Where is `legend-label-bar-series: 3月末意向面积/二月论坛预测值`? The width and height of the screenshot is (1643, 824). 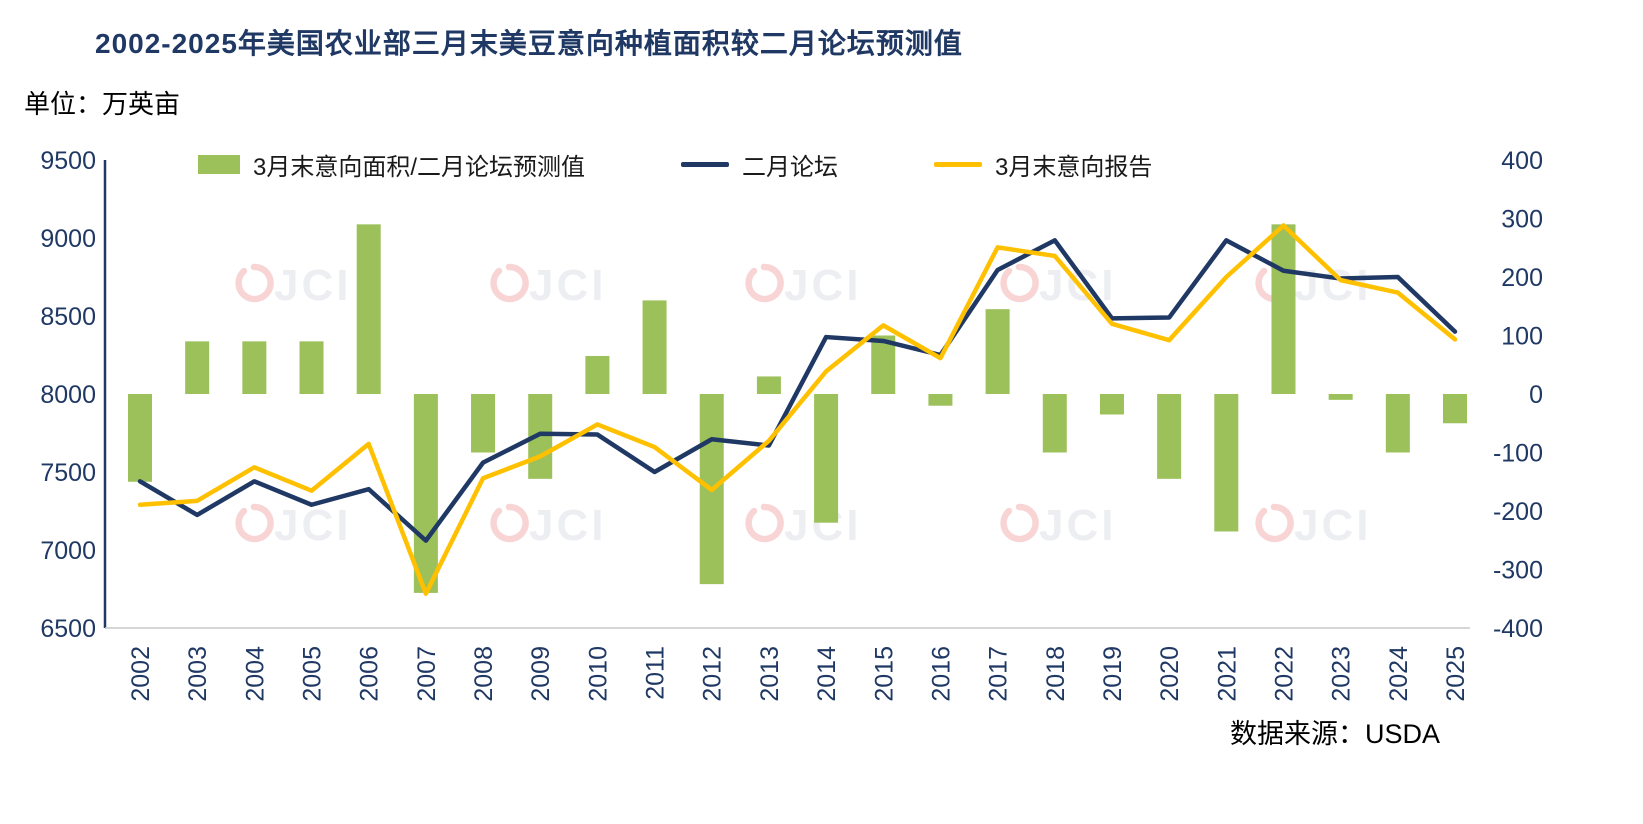 legend-label-bar-series: 3月末意向面积/二月论坛预测值 is located at coordinates (419, 167).